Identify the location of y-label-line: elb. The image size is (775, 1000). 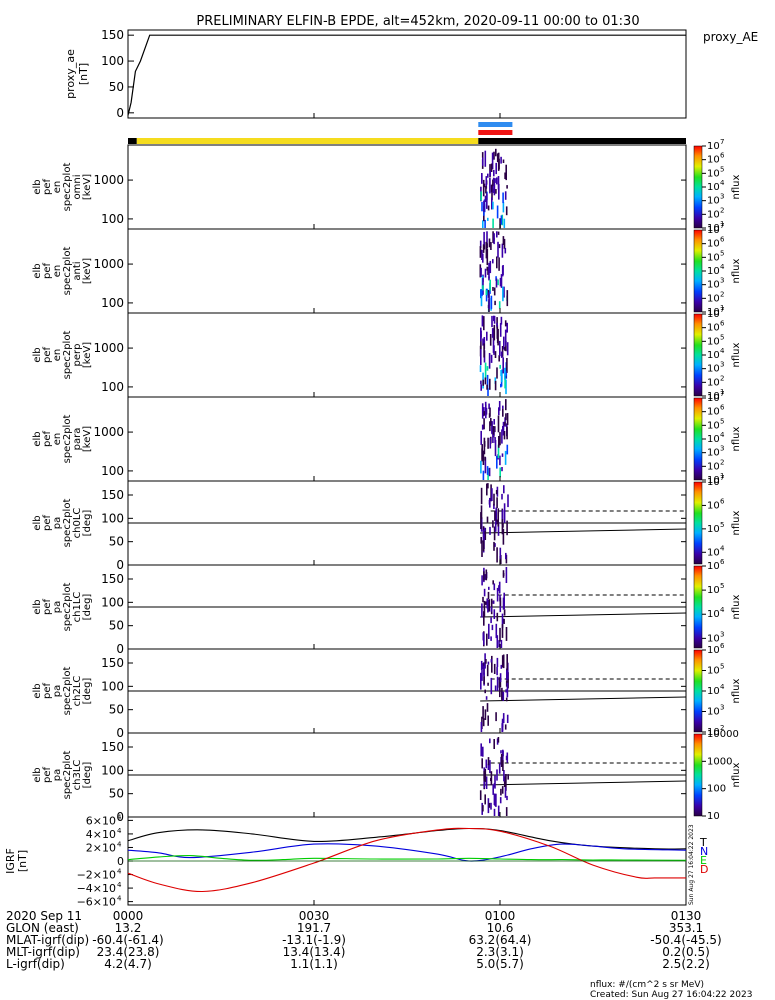
(37, 606).